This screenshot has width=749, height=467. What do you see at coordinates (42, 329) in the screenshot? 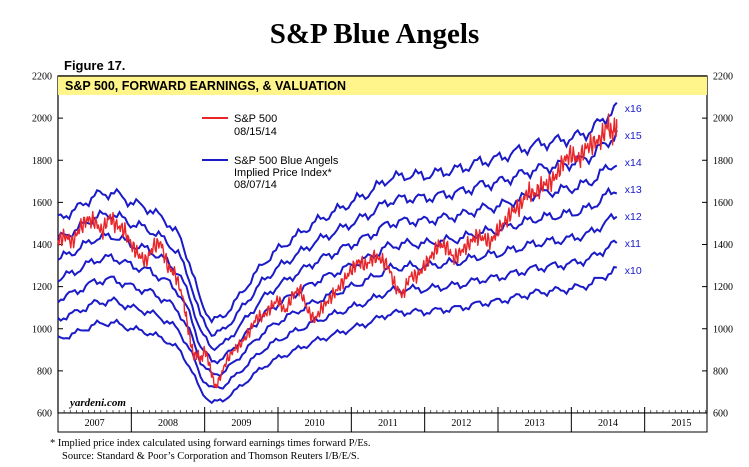
I see `y-tick-label-left: 1000` at bounding box center [42, 329].